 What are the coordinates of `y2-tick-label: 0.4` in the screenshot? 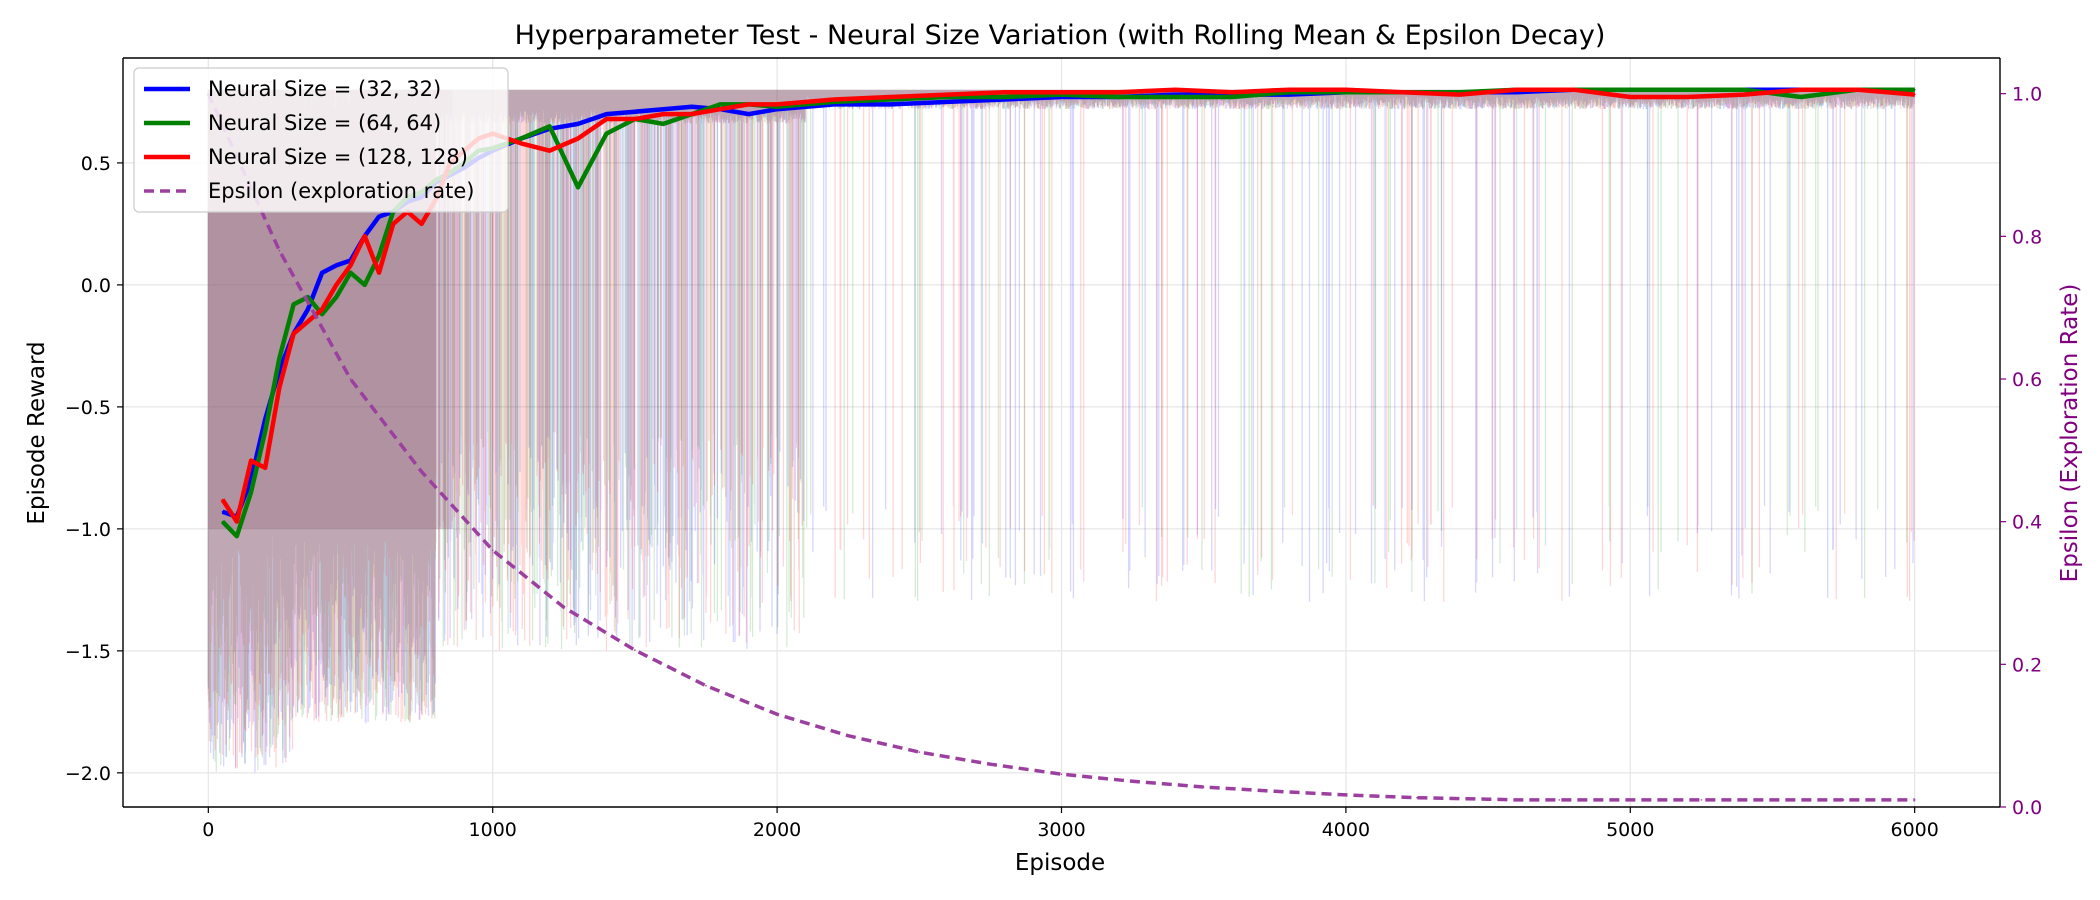 It's located at (2027, 523).